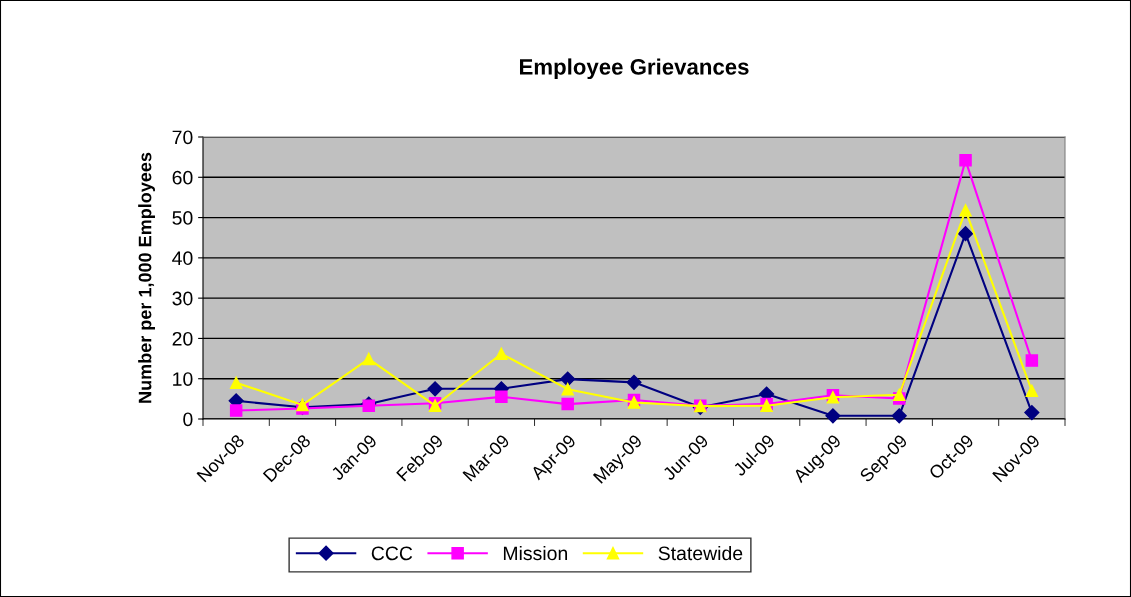 This screenshot has height=597, width=1131. What do you see at coordinates (182, 258) in the screenshot?
I see `y-tick-label: 40` at bounding box center [182, 258].